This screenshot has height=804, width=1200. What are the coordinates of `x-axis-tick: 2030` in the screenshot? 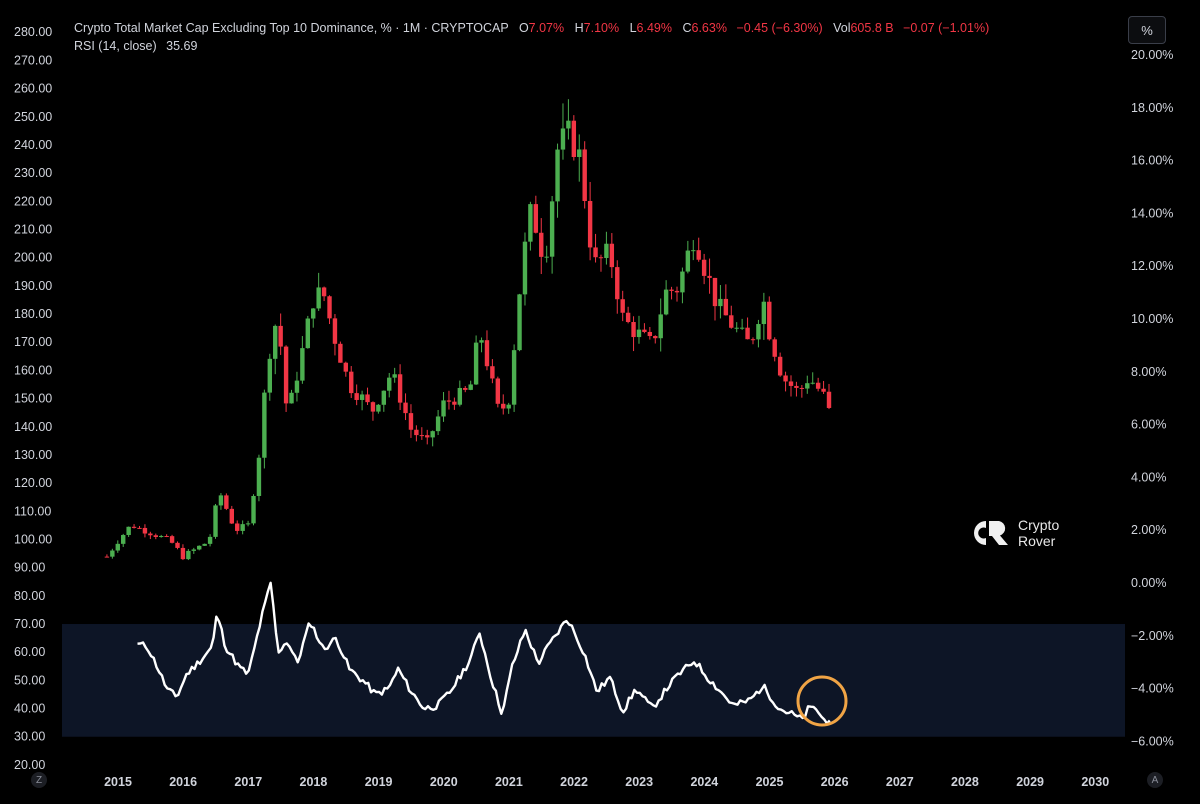 It's located at (1095, 782).